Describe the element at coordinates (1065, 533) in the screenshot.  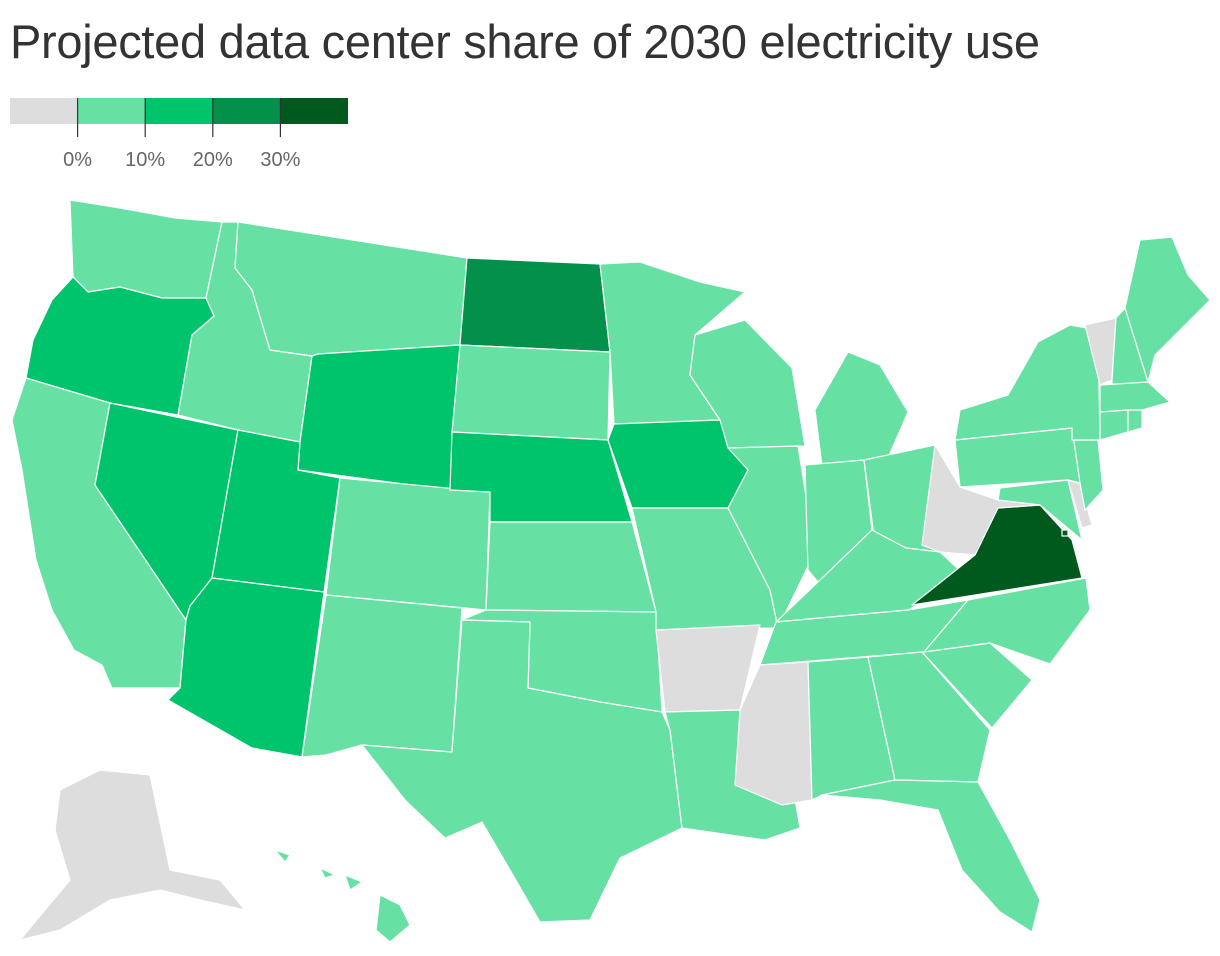
I see `state-district-of-columbia` at that location.